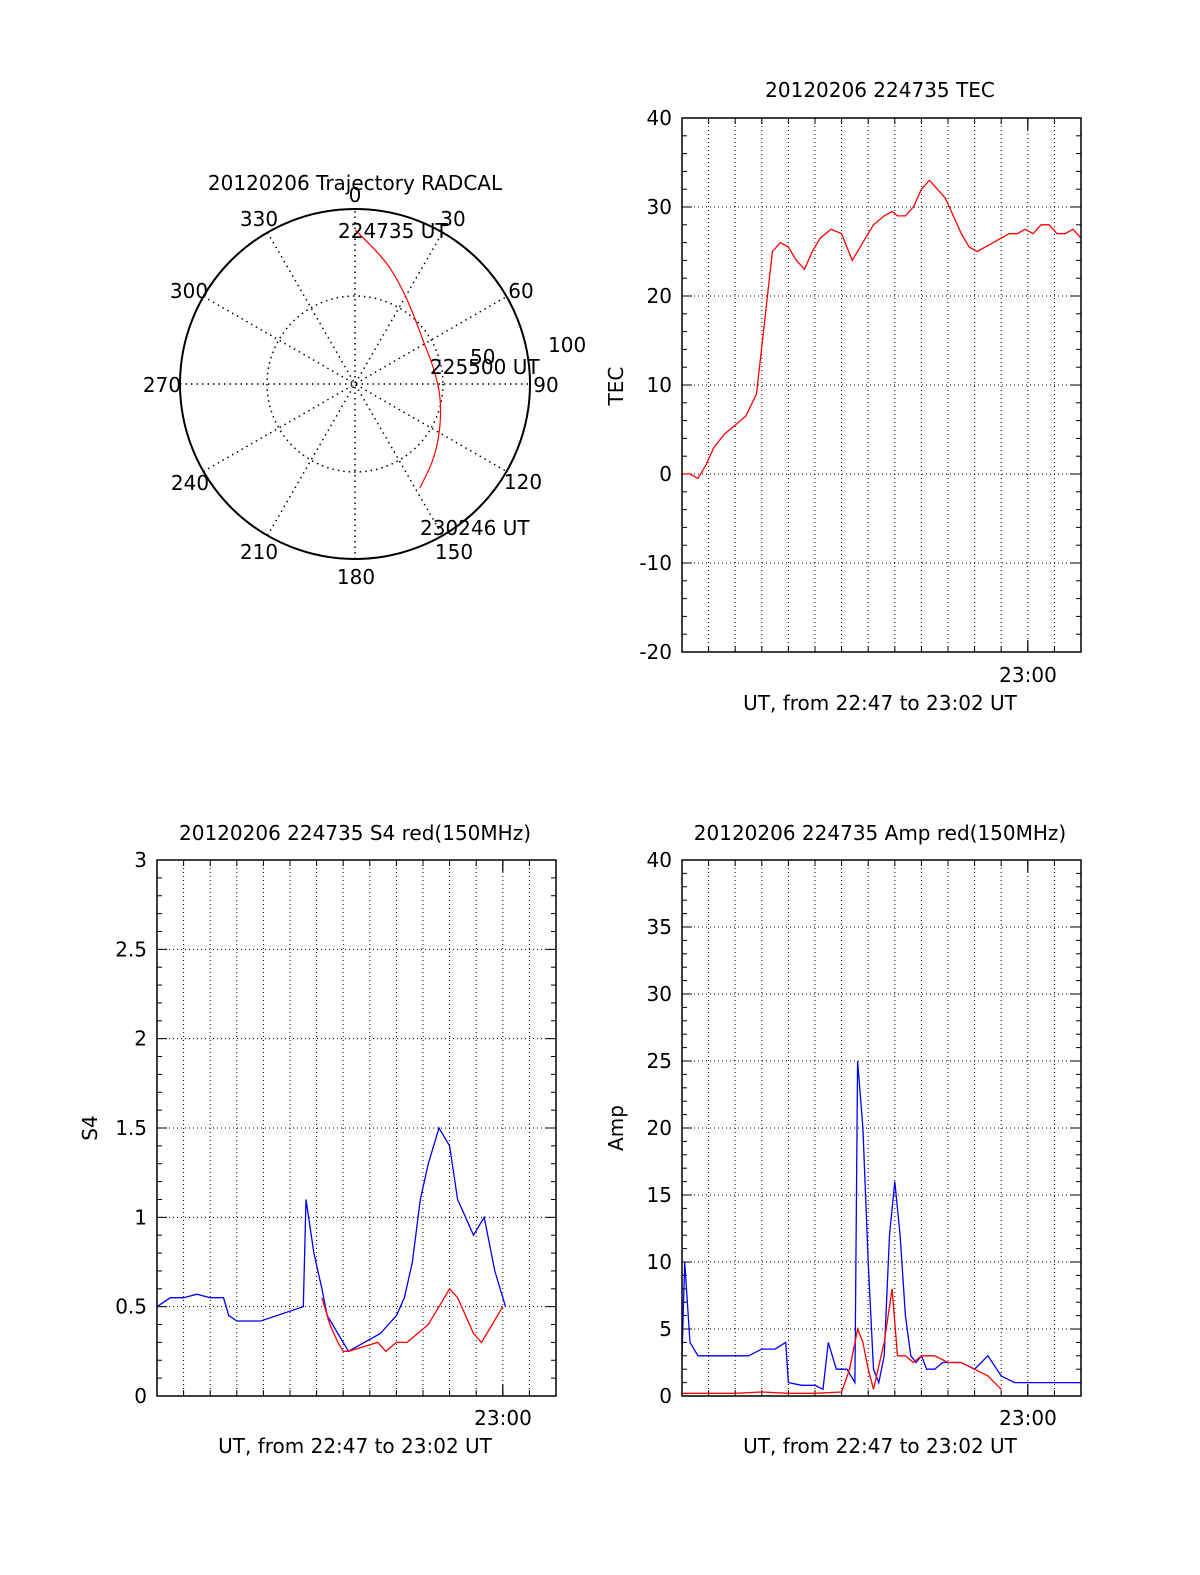 This screenshot has width=1200, height=1575. I want to click on amp-xtick-label: 23:00, so click(1028, 1418).